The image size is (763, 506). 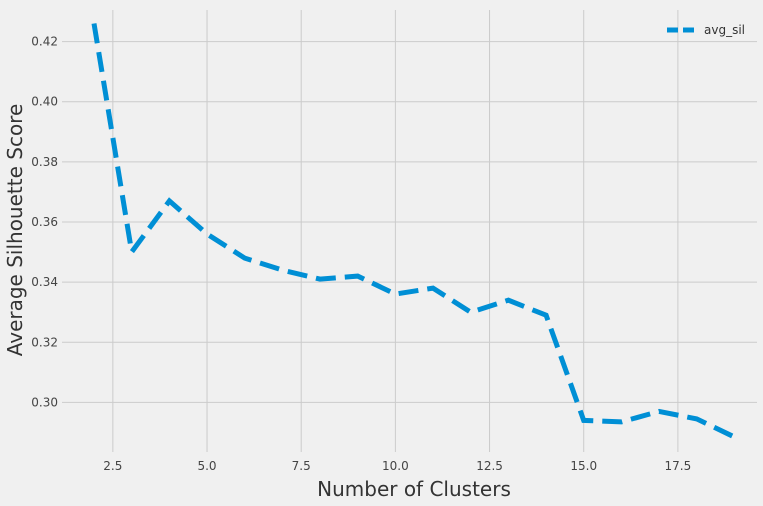 I want to click on x-tick-label: 7.5, so click(x=301, y=466).